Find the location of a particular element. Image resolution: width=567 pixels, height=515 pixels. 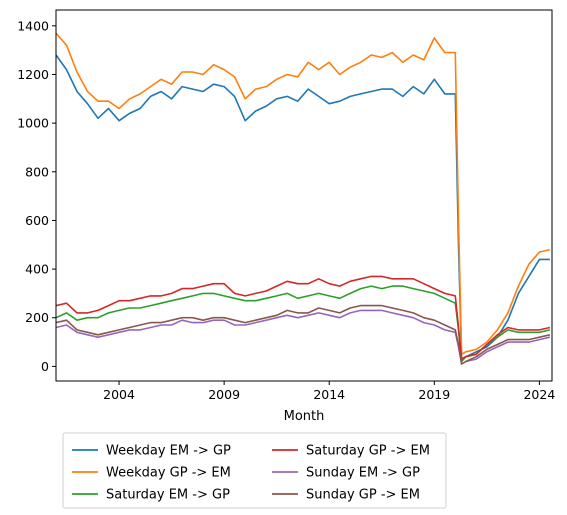

legend-label: Saturday GP -> EM is located at coordinates (368, 451).